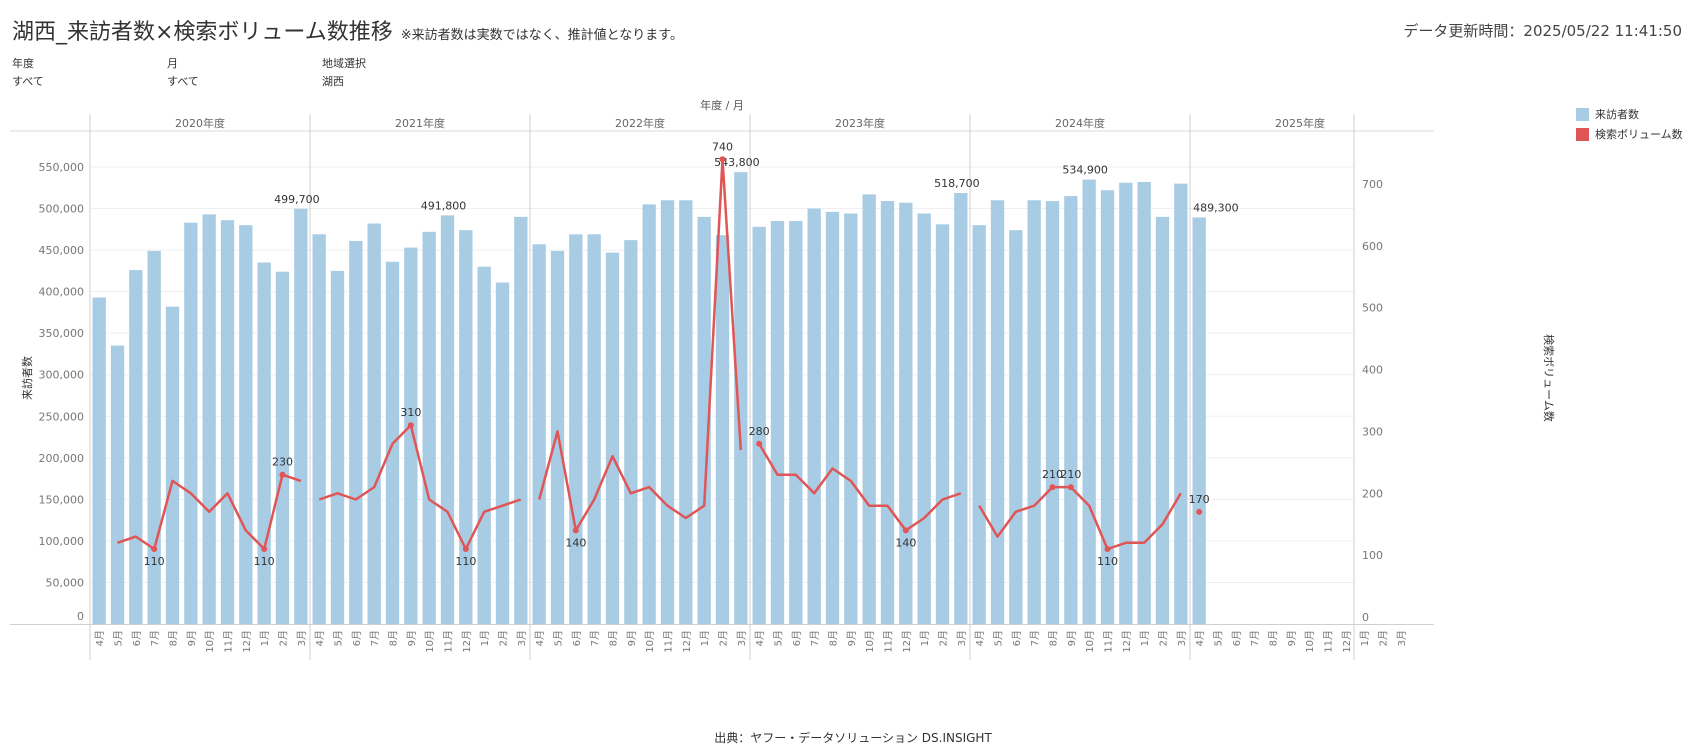 This screenshot has width=1696, height=754. What do you see at coordinates (1080, 123) in the screenshot?
I see `year-header: 2024年度` at bounding box center [1080, 123].